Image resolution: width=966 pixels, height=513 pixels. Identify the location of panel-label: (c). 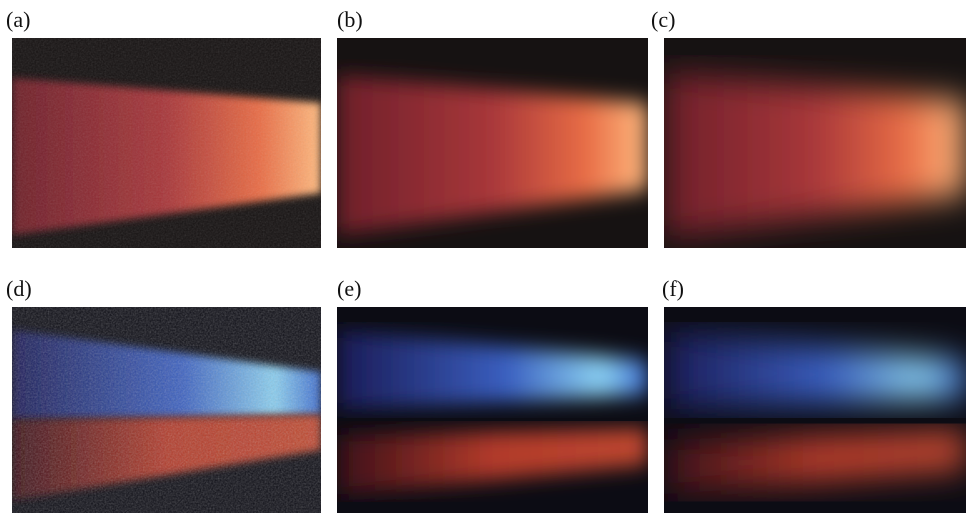
(663, 19).